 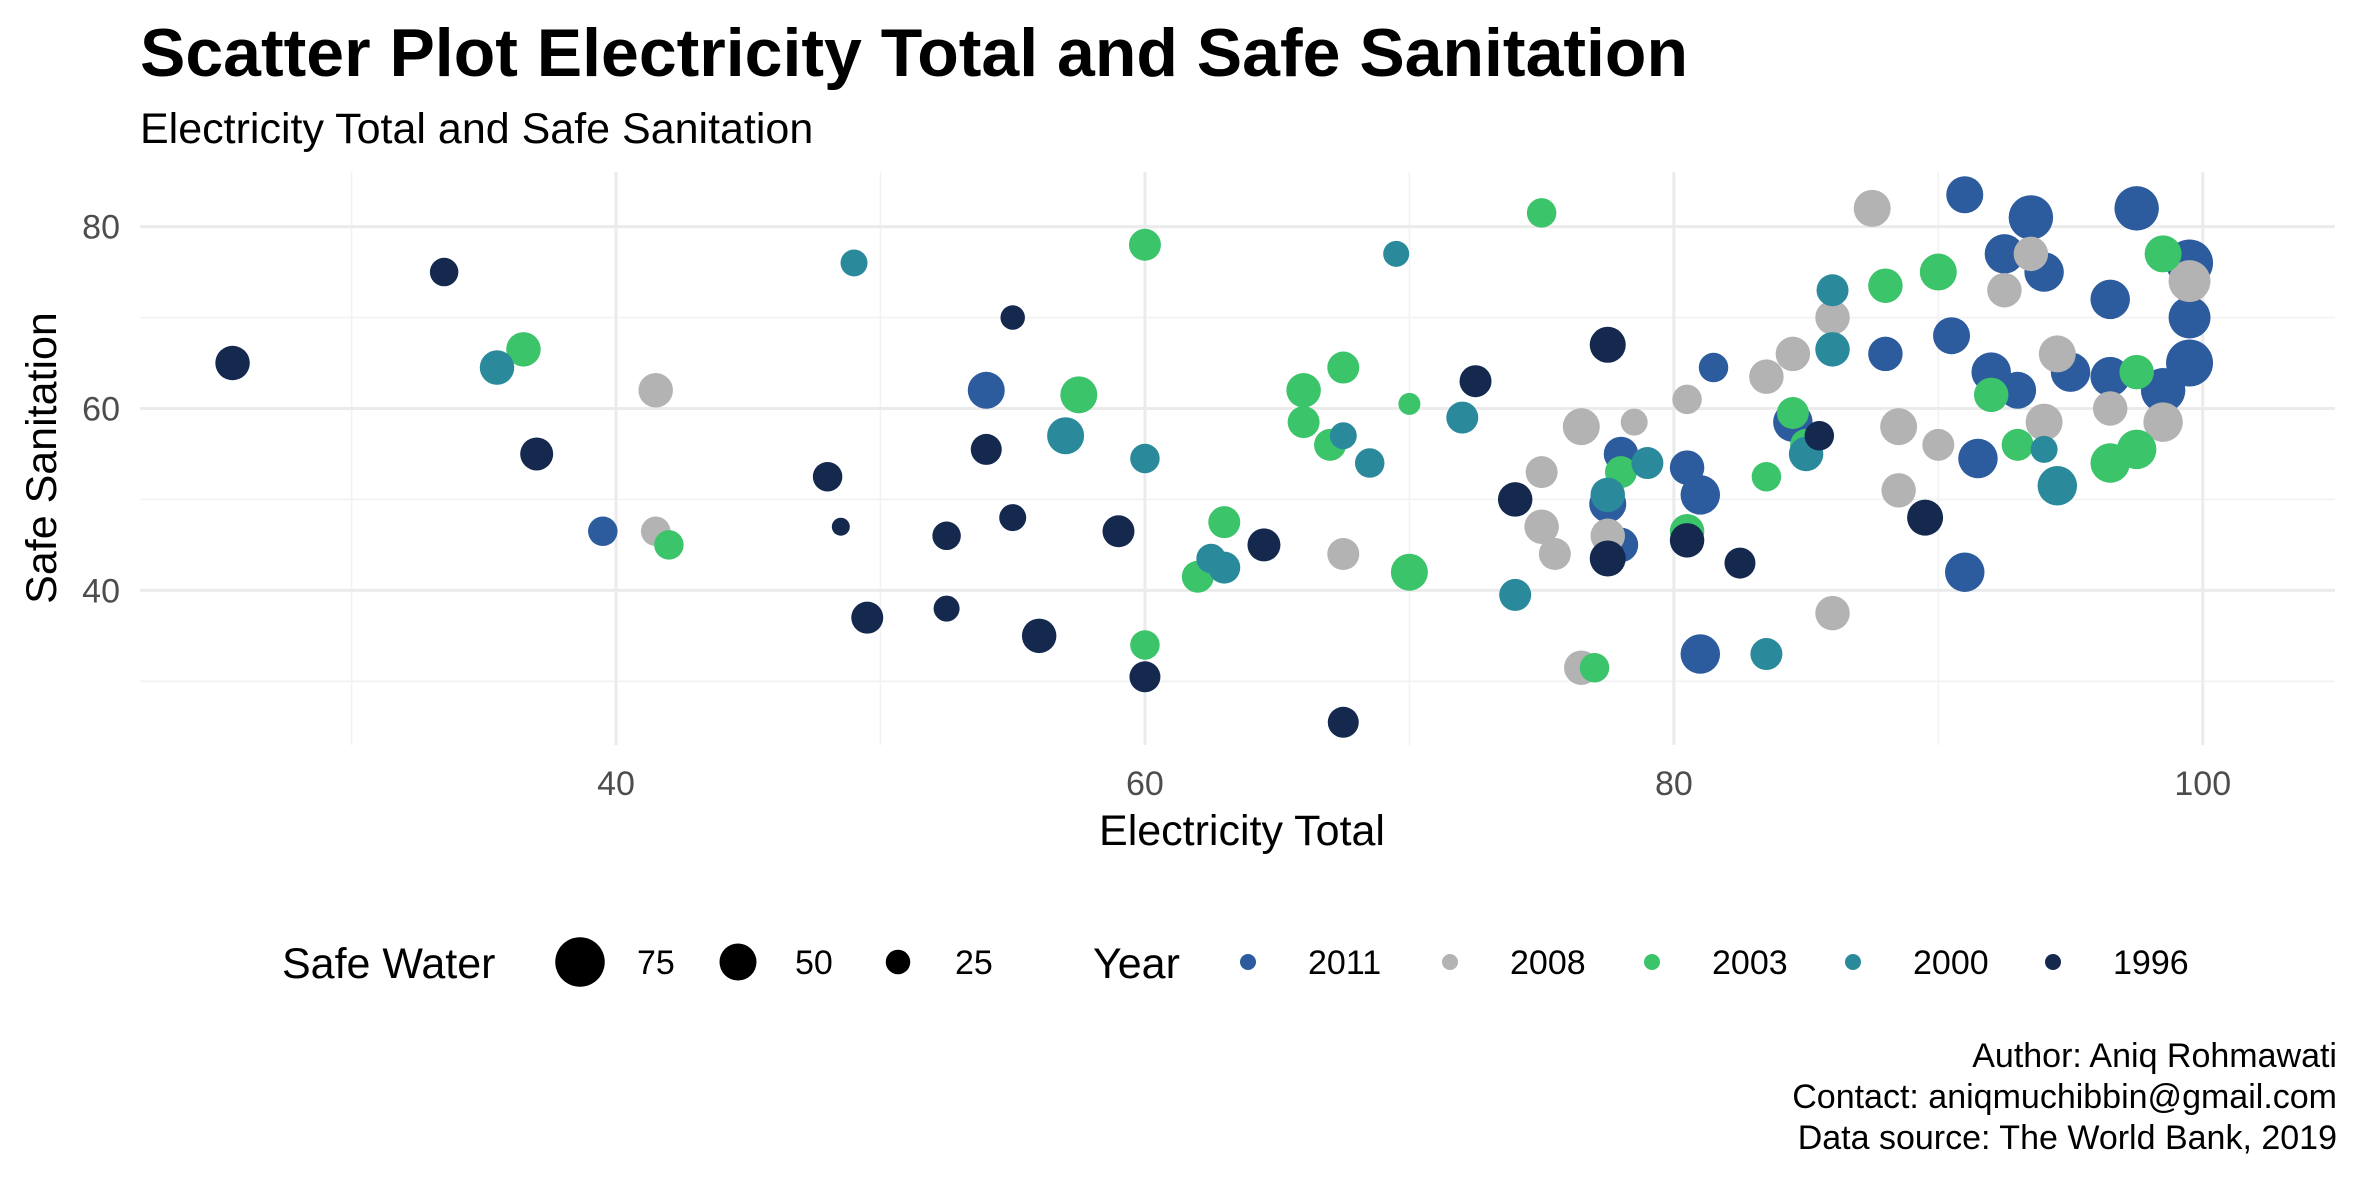 I want to click on x-tick-label: 40, so click(x=616, y=784).